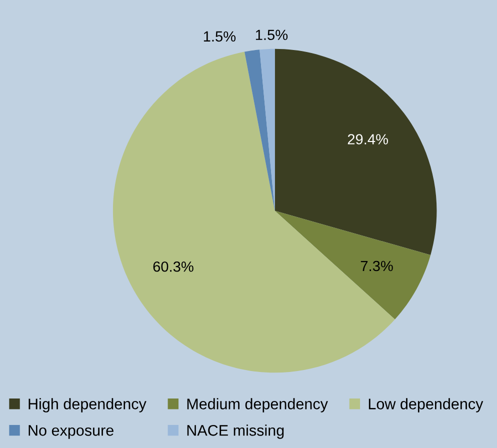  I want to click on data-label: 60.3%, so click(173, 266).